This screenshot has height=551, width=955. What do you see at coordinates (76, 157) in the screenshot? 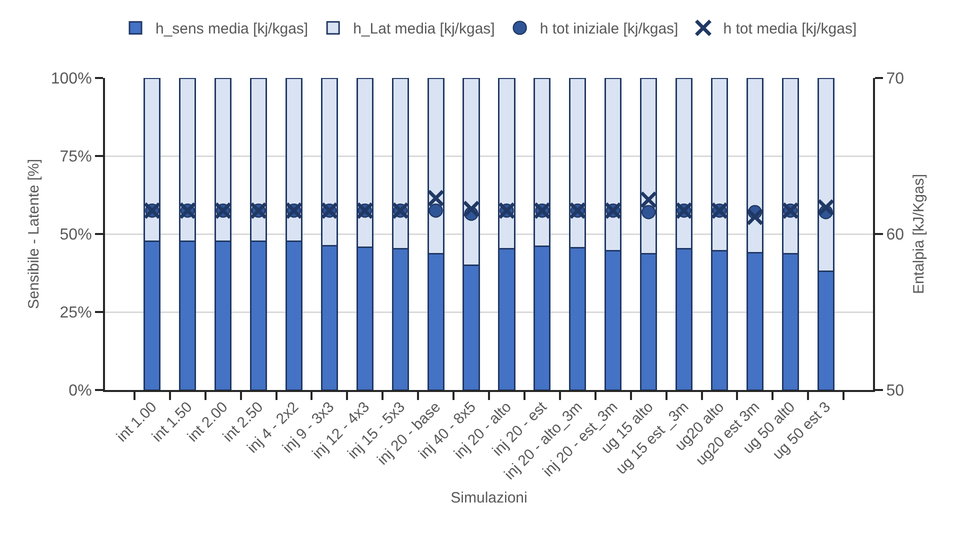
I see `y-tick-label: 75%` at bounding box center [76, 157].